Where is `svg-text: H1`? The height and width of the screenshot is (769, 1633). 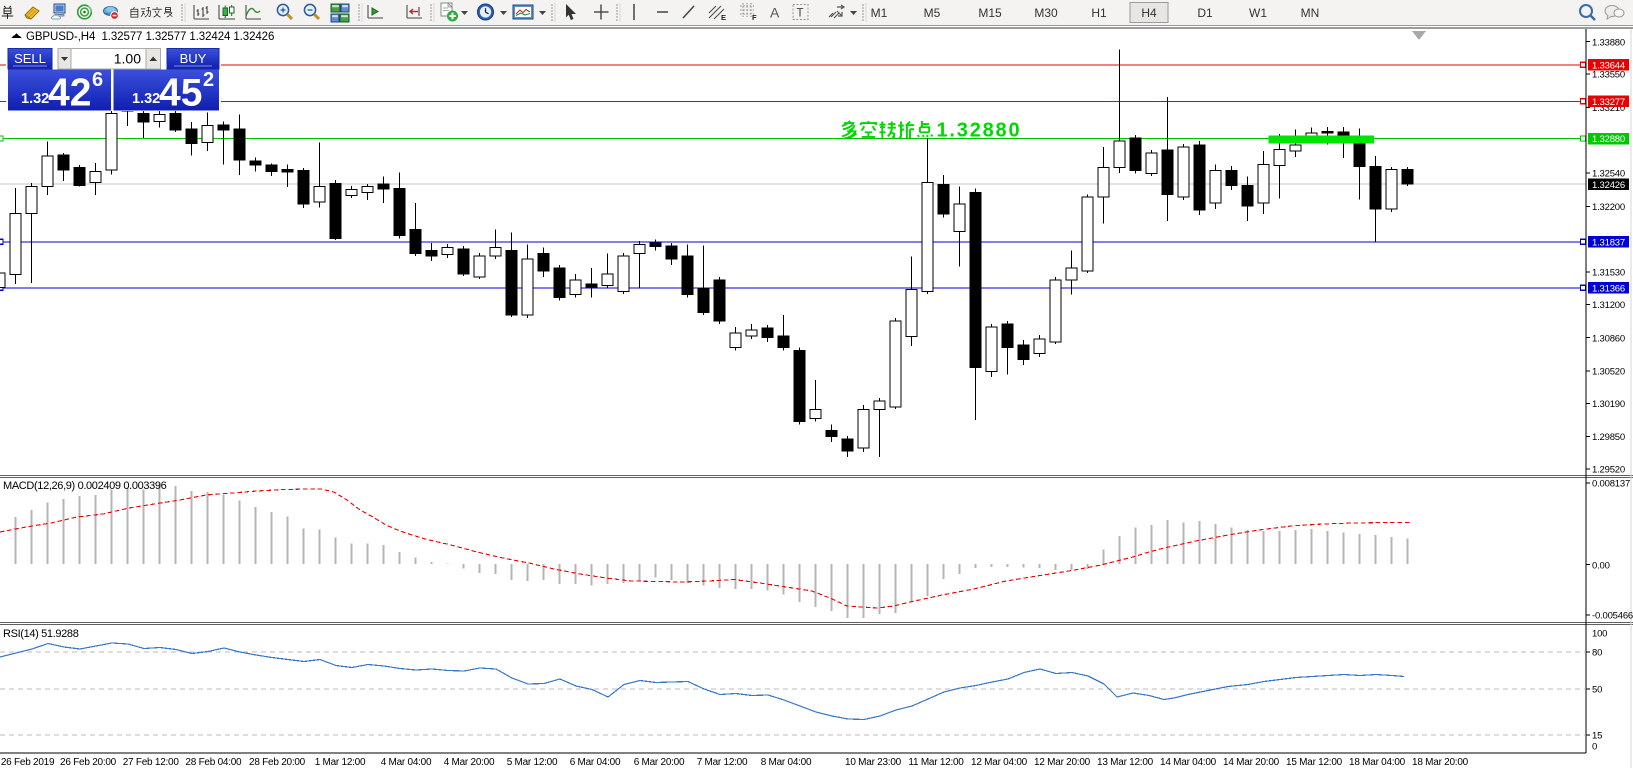
svg-text: H1 is located at coordinates (1099, 13).